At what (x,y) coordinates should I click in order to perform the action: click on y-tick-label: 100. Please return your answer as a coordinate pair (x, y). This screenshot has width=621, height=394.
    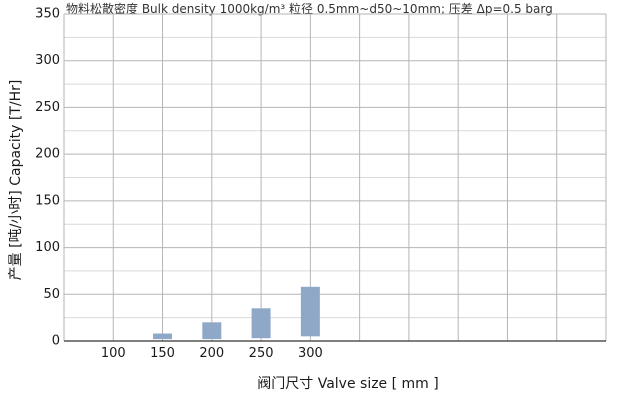
    Looking at the image, I should click on (47, 247).